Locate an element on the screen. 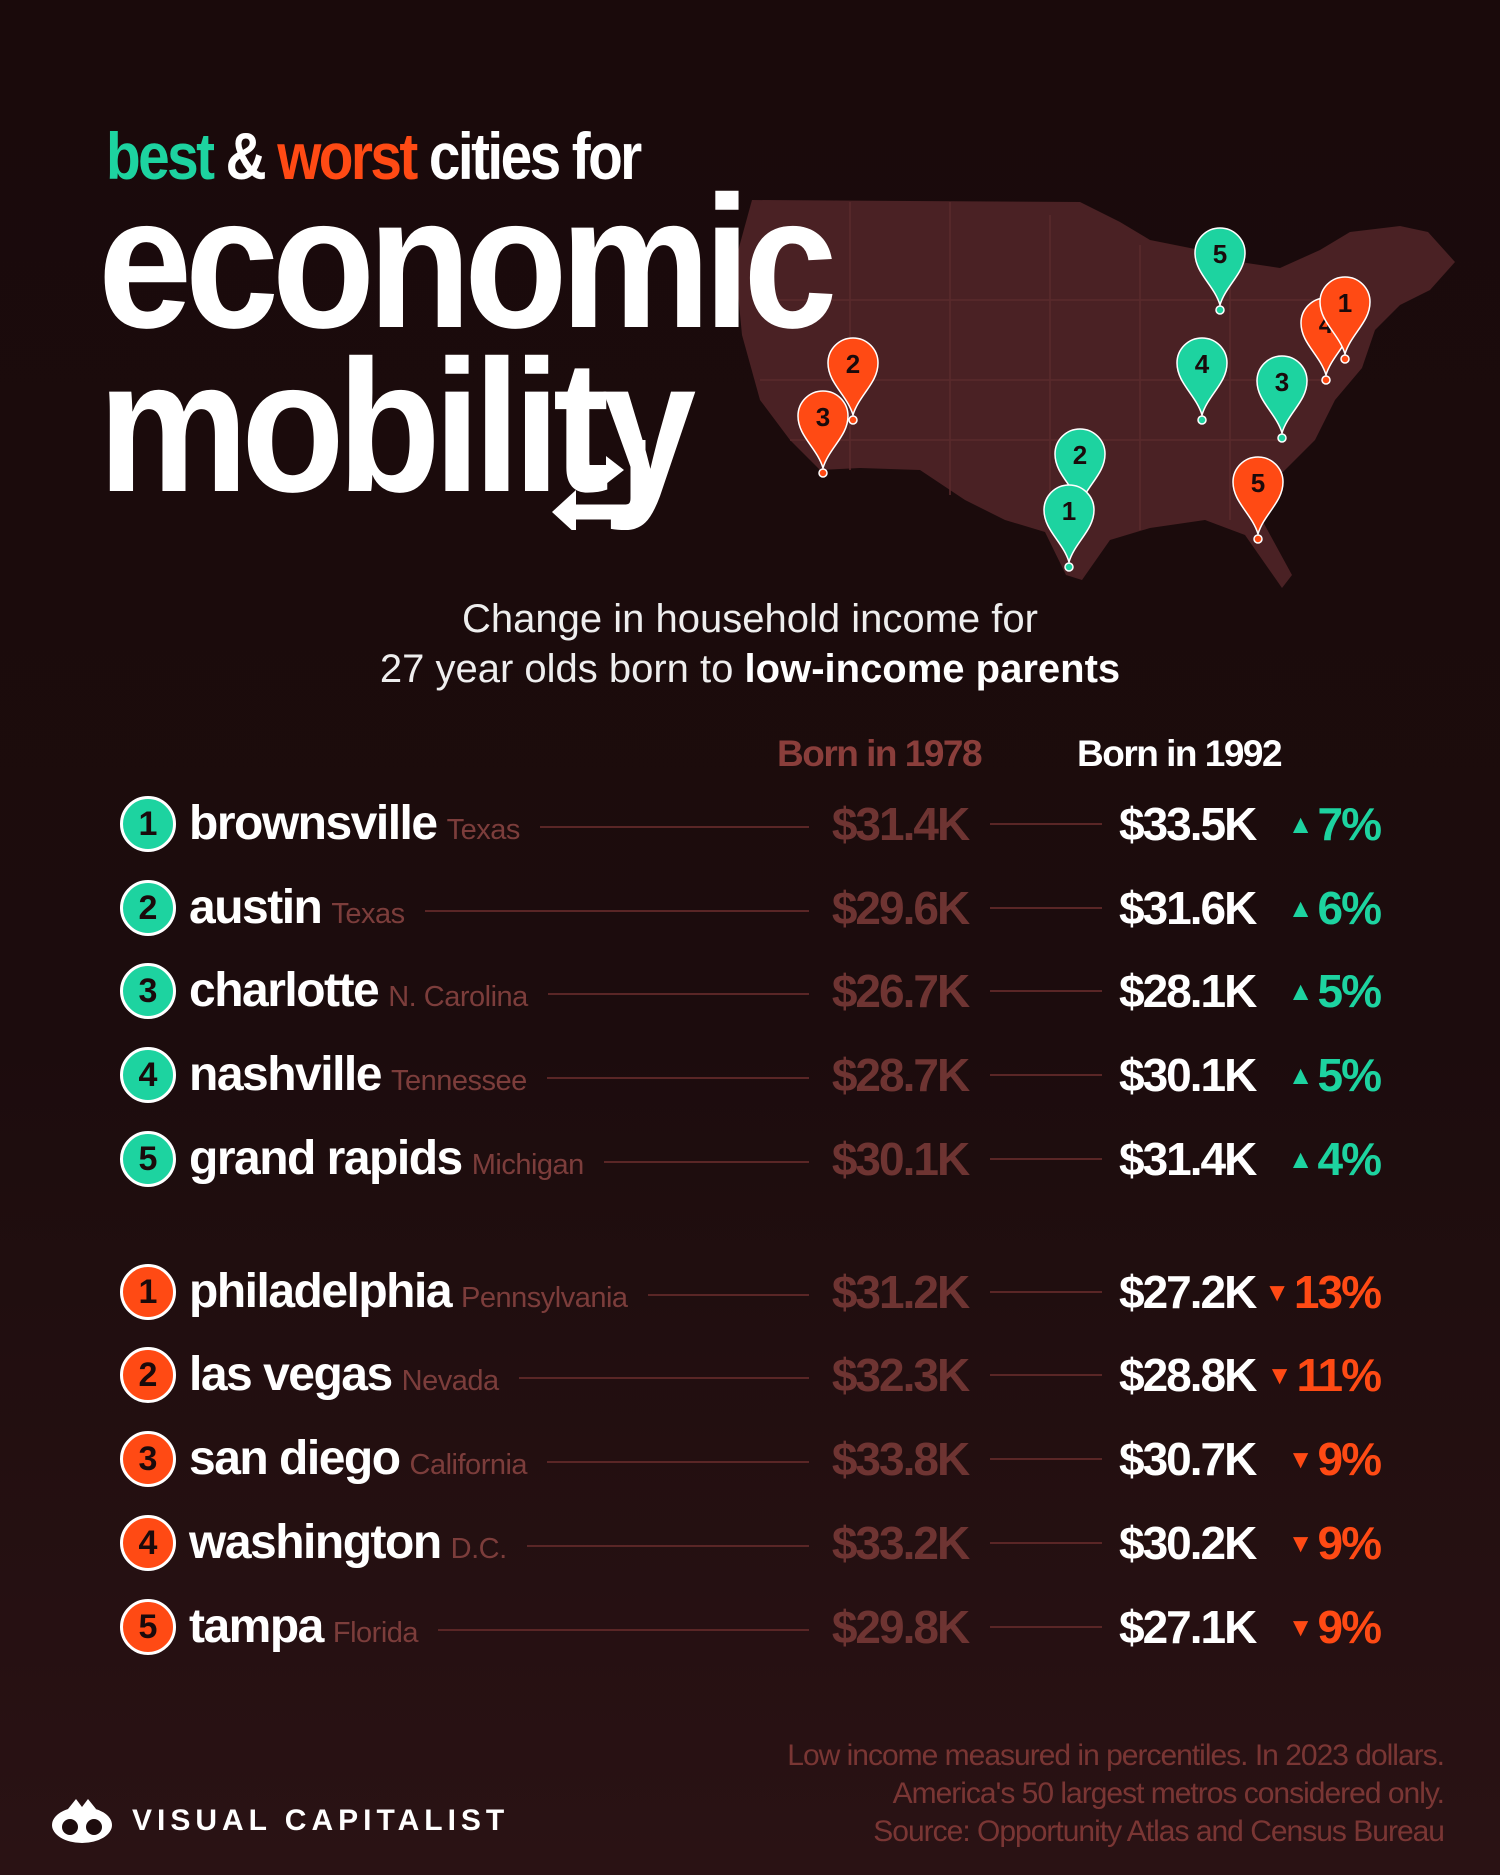  best-map-pin: 4 is located at coordinates (1202, 381).